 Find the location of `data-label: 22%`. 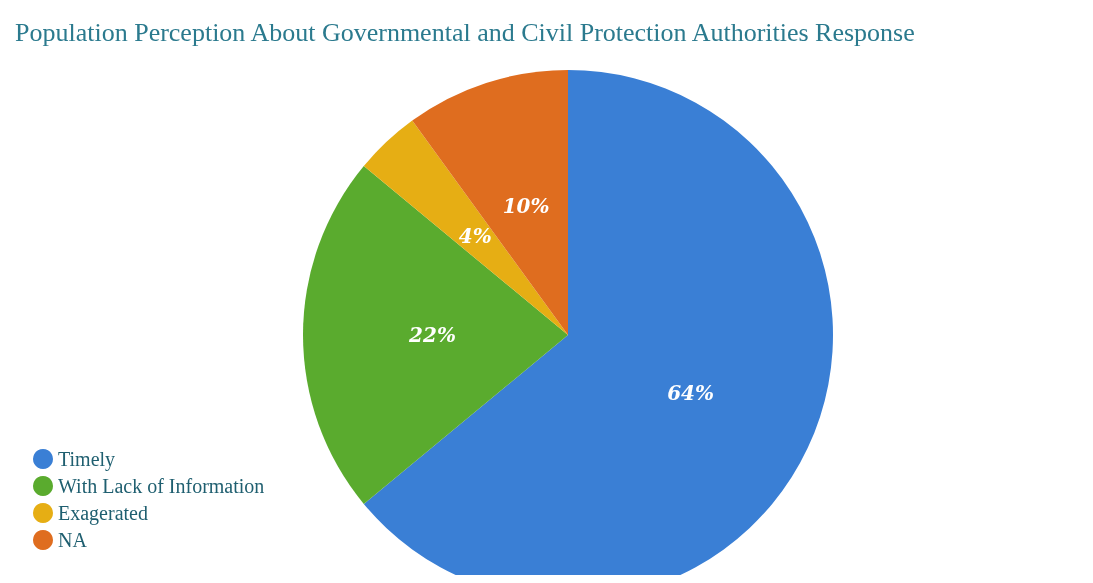

data-label: 22% is located at coordinates (432, 335).